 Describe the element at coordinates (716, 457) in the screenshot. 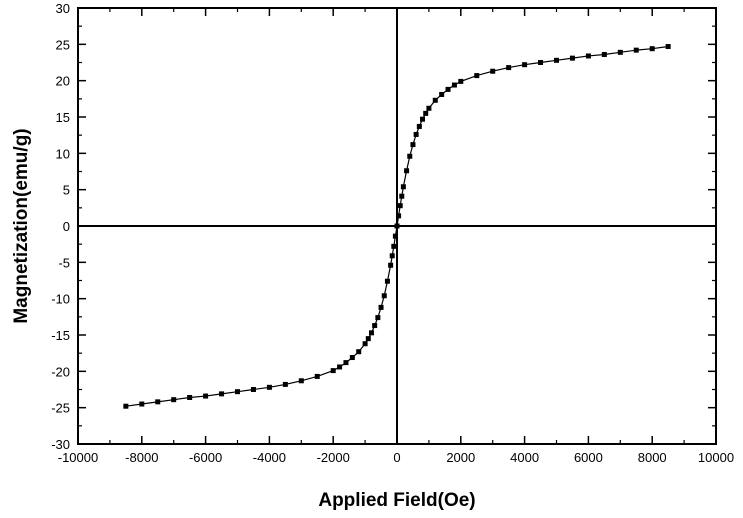

I see `x-tick-label: 10000` at that location.